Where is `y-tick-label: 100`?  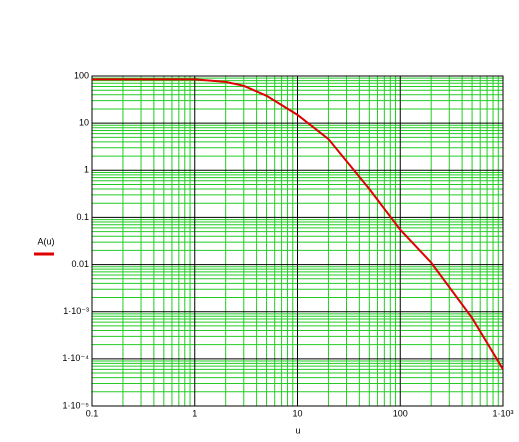 y-tick-label: 100 is located at coordinates (81, 75).